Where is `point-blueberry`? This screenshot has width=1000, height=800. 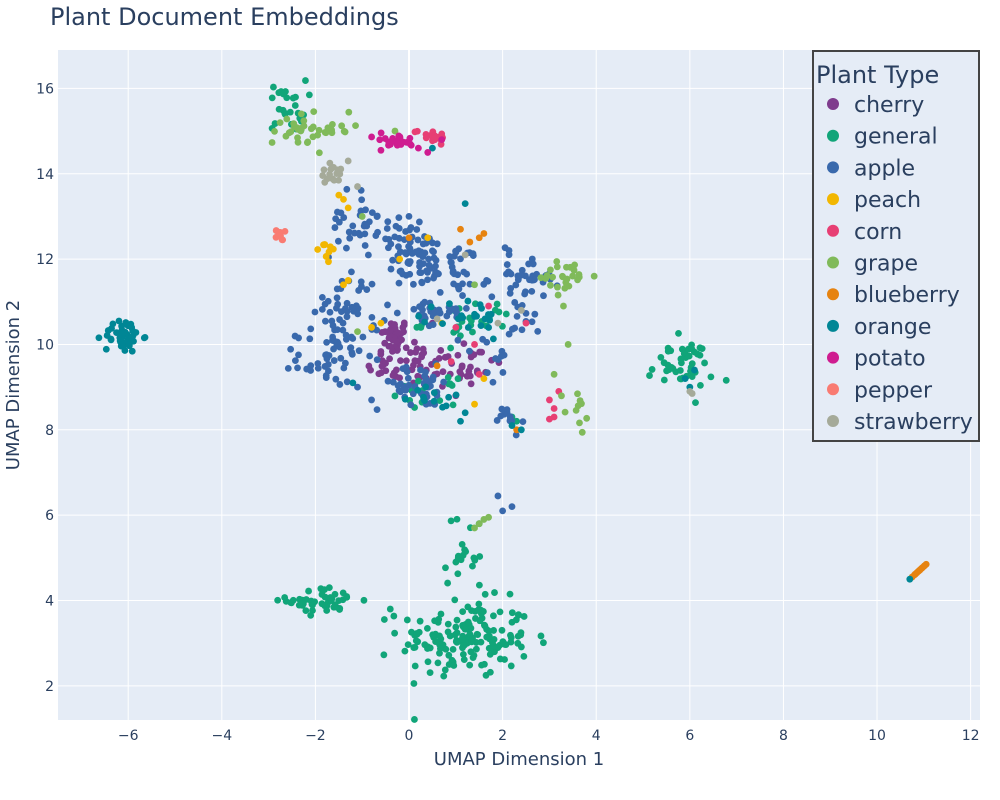
point-blueberry is located at coordinates (517, 430).